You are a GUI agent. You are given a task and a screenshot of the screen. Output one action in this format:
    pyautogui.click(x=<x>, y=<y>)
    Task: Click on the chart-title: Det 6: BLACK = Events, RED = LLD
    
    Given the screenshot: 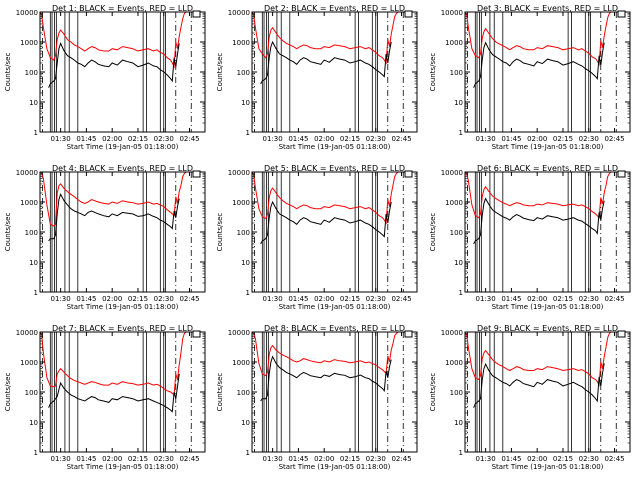 What is the action you would take?
    pyautogui.click(x=547, y=168)
    